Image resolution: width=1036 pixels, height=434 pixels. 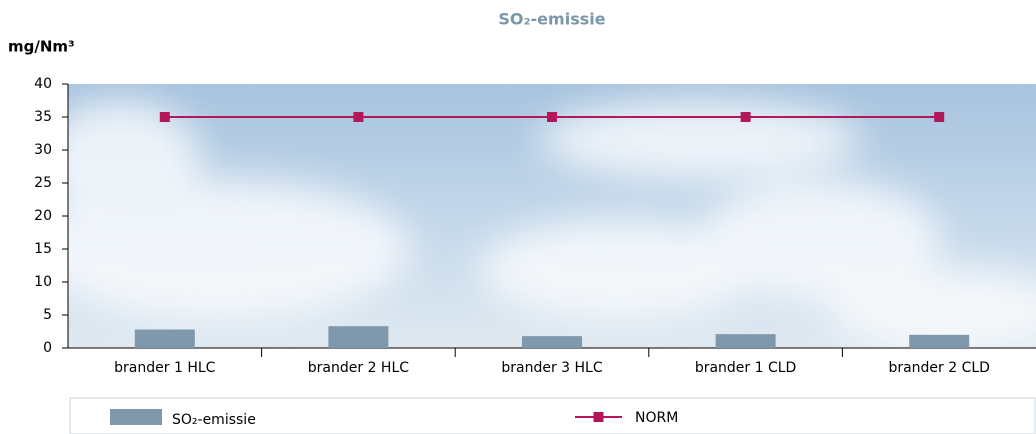 I want to click on x-tick-label: brander 2 HLC, so click(x=358, y=368).